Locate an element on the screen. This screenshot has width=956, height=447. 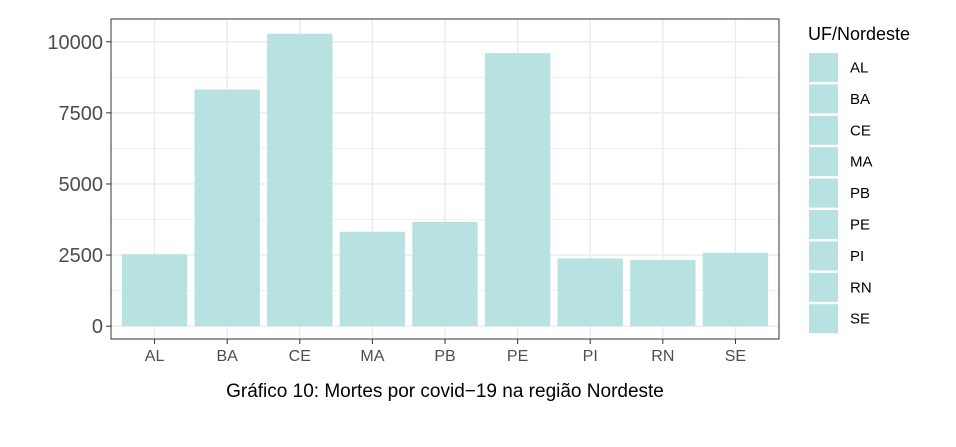
legend-label-pi: PI is located at coordinates (857, 256).